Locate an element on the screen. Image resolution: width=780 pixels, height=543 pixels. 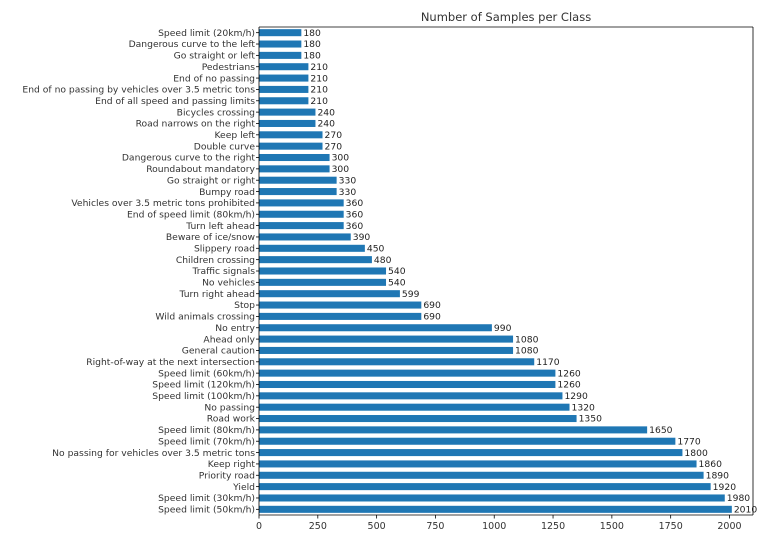
category-label: End of speed limit (80km/h) is located at coordinates (191, 214).